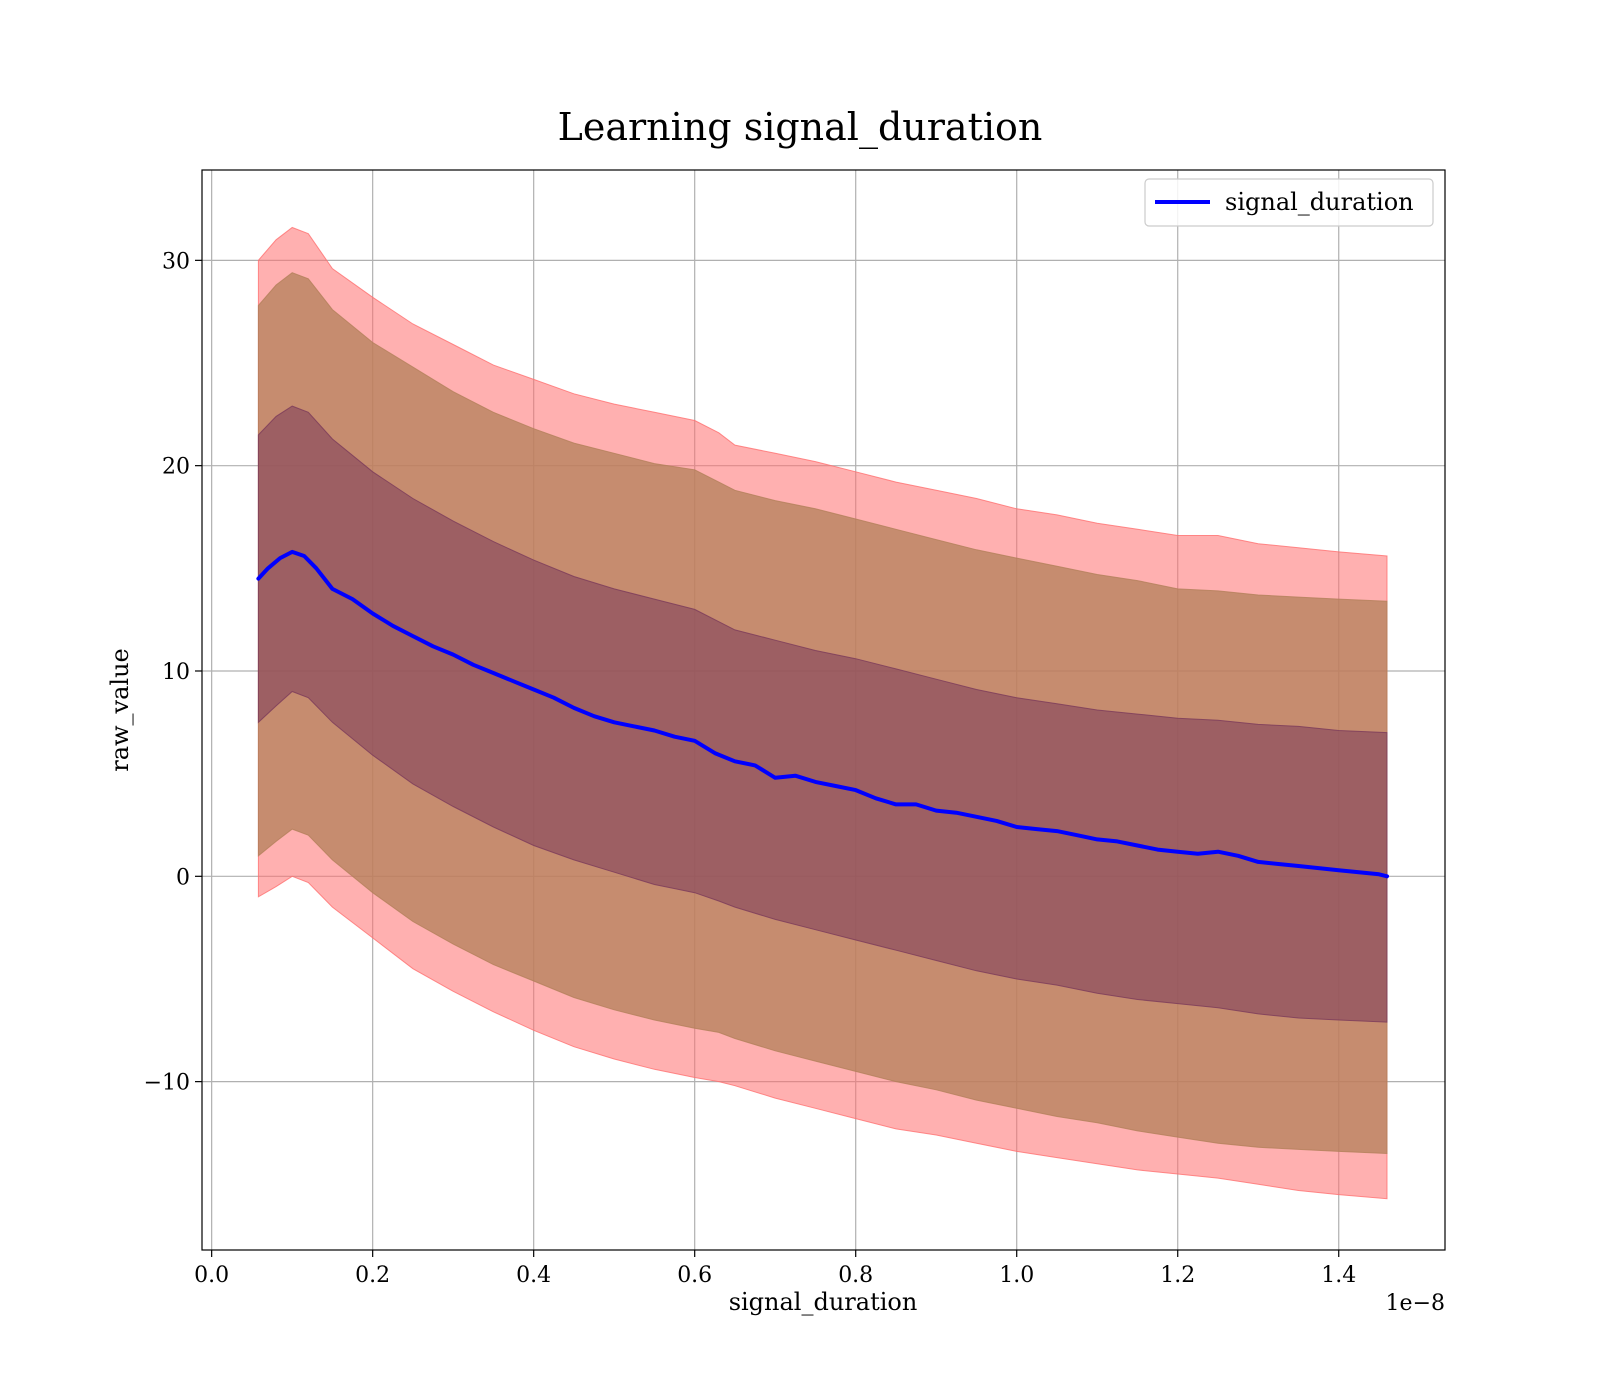 The image size is (1600, 1400). I want to click on x-tick-label: 1.2, so click(1177, 1275).